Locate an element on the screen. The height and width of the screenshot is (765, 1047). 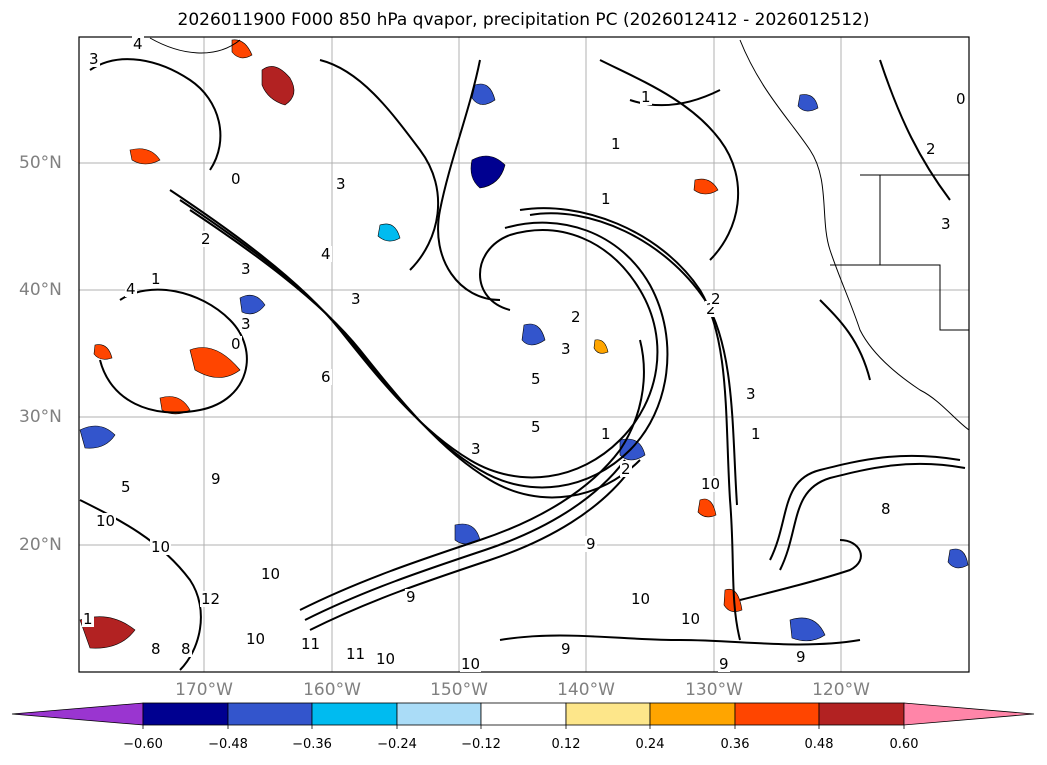
colorbar is located at coordinates (523, 715).